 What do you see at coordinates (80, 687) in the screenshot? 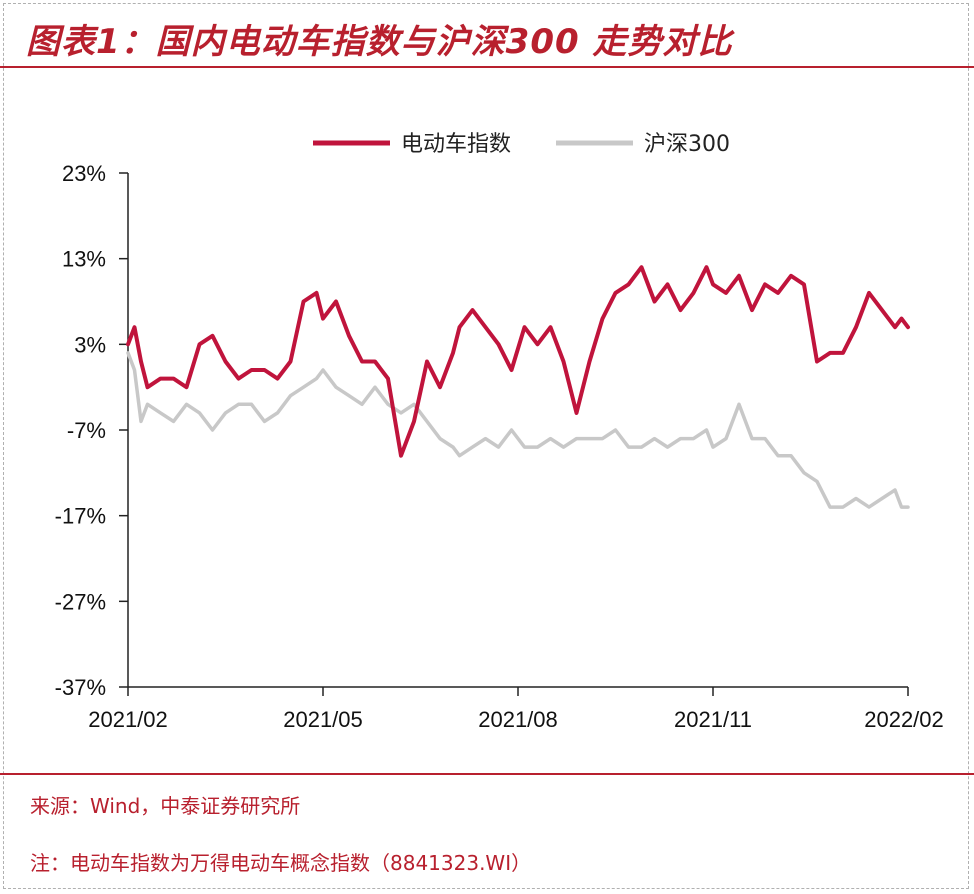
I see `y-tick-label: -37%` at bounding box center [80, 687].